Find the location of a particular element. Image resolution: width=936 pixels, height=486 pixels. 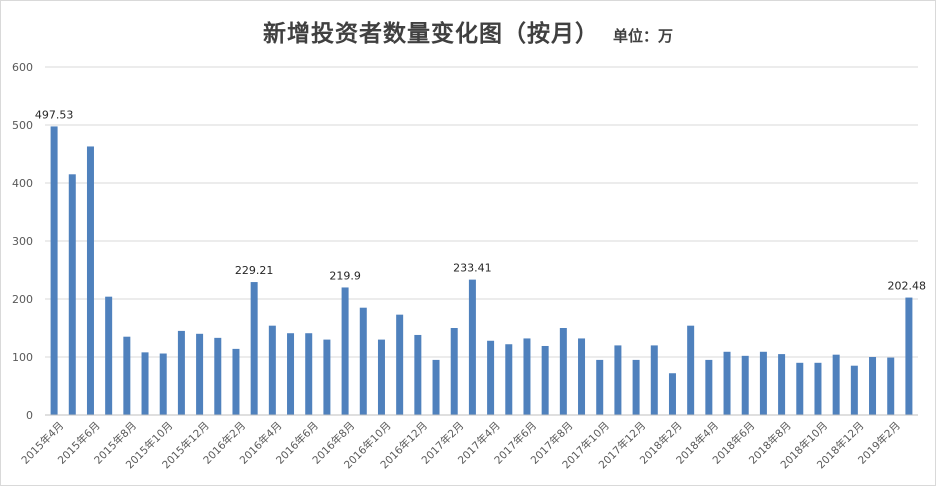

bar-2015年7月 is located at coordinates (109, 355).